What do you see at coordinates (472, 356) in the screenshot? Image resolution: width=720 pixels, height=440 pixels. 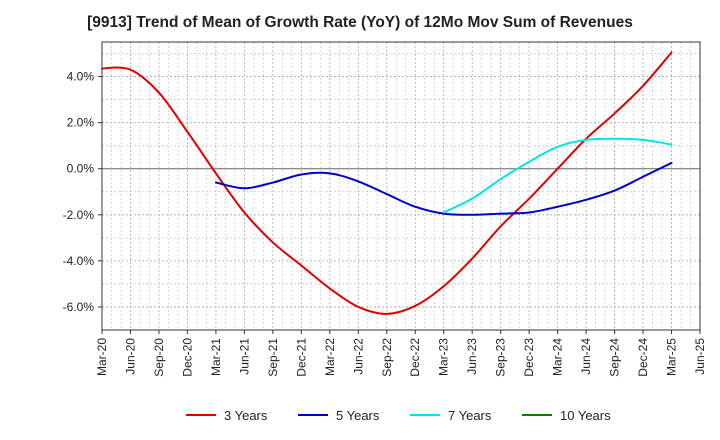 I see `x-tick-label: Jun-23` at bounding box center [472, 356].